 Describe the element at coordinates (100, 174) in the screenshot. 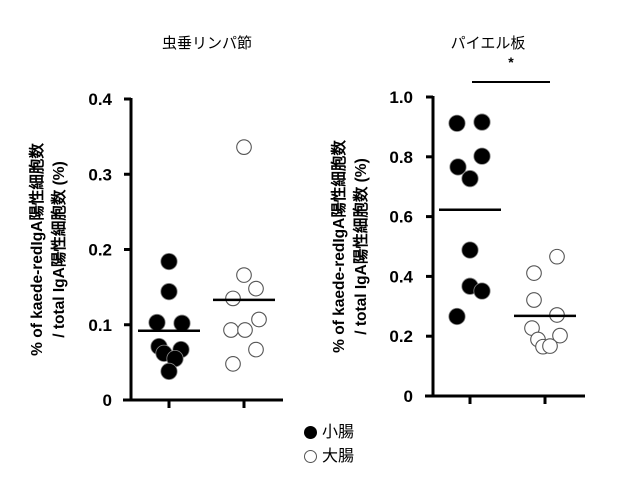

I see `y-tick-label: 0.3` at that location.